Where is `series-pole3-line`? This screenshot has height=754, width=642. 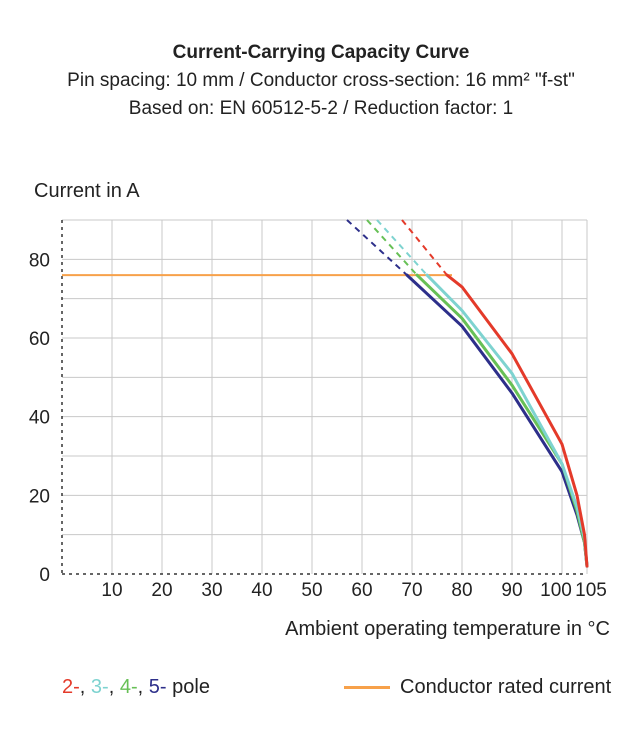 series-pole3-line is located at coordinates (507, 420).